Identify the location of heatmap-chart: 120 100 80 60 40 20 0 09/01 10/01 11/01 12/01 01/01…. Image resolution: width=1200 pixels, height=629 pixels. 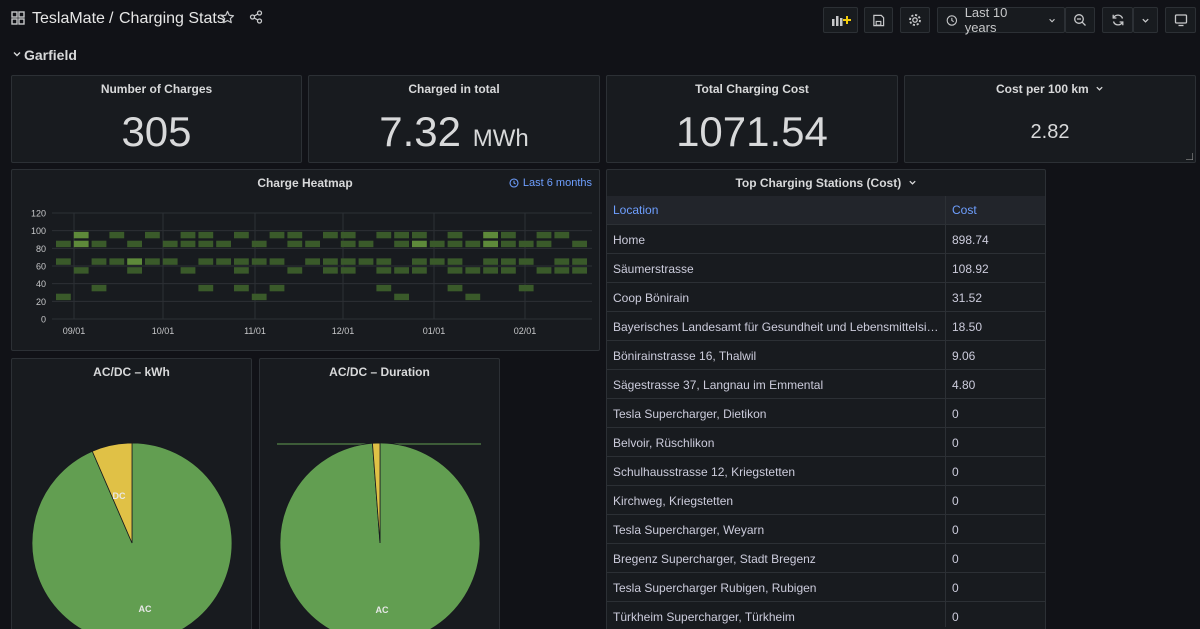
(306, 261).